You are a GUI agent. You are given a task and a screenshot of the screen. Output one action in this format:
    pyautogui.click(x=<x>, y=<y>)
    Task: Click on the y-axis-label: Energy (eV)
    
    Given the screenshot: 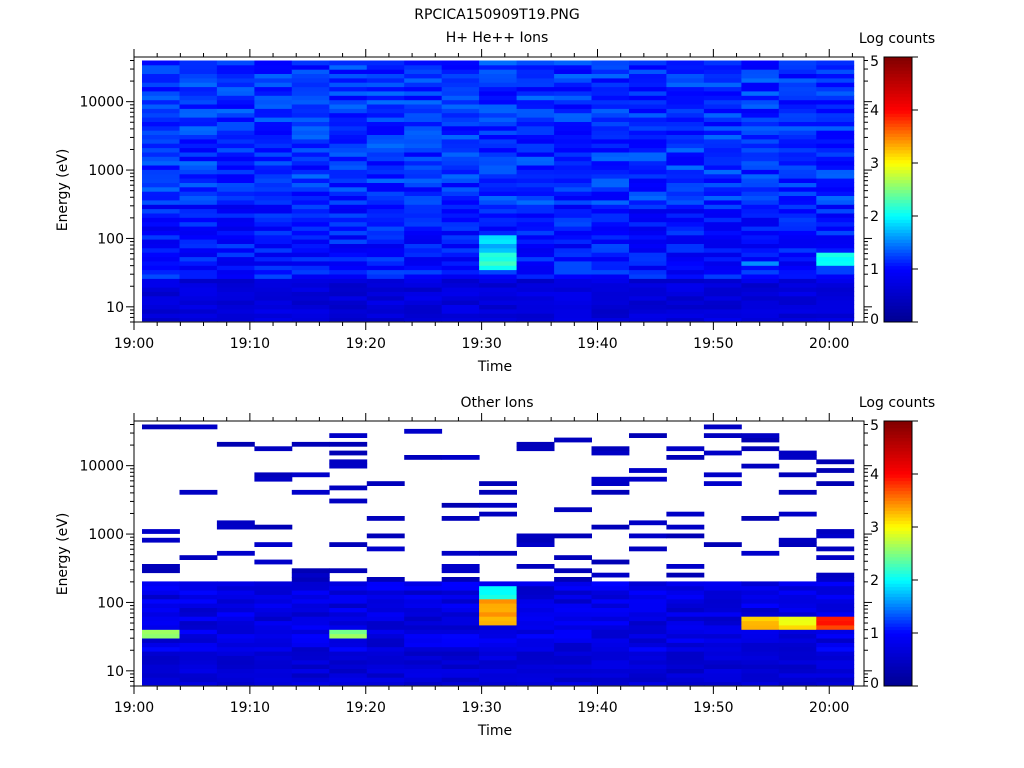 What is the action you would take?
    pyautogui.click(x=63, y=190)
    